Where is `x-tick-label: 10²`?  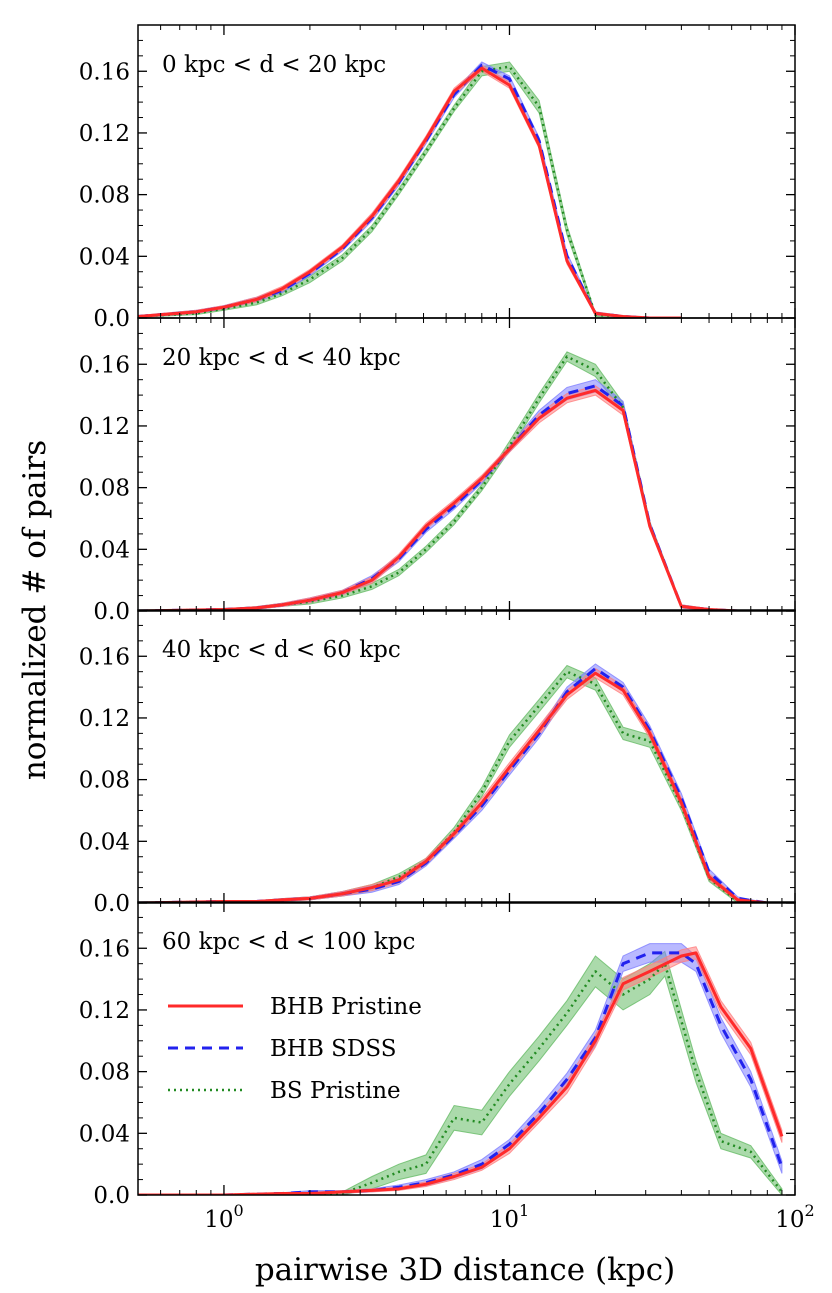
x-tick-label: 10² is located at coordinates (794, 1217).